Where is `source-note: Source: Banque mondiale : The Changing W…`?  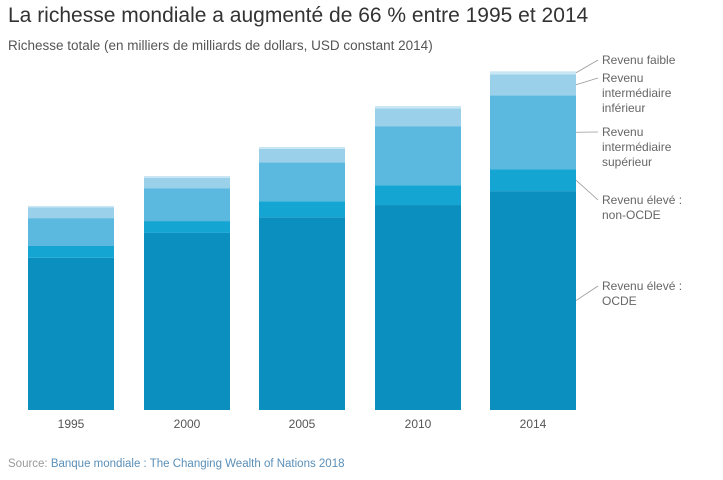 source-note: Source: Banque mondiale : The Changing W… is located at coordinates (176, 464).